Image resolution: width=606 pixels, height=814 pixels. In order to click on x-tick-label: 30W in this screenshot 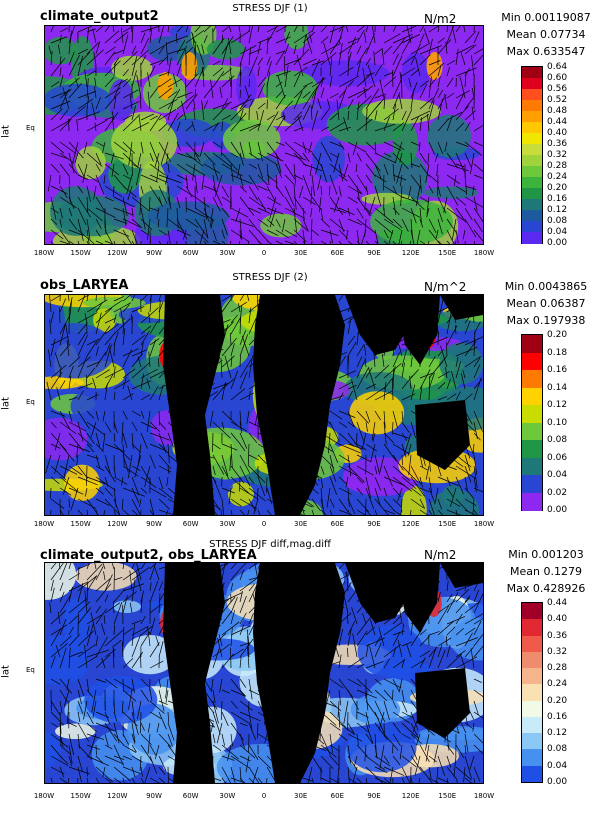, I will do `click(227, 796)`.